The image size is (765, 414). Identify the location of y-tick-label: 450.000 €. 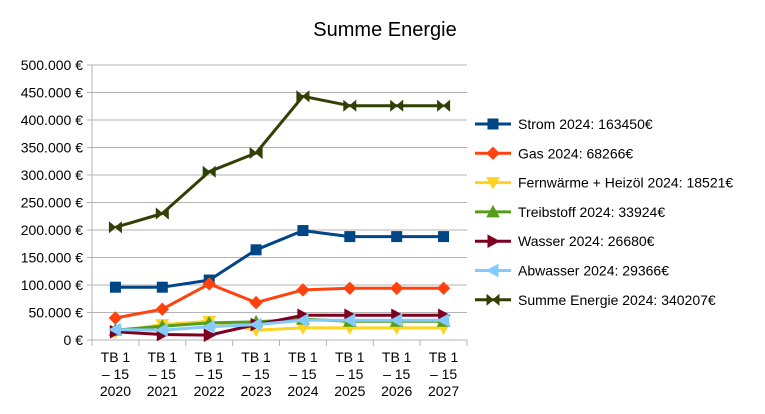
(52, 93).